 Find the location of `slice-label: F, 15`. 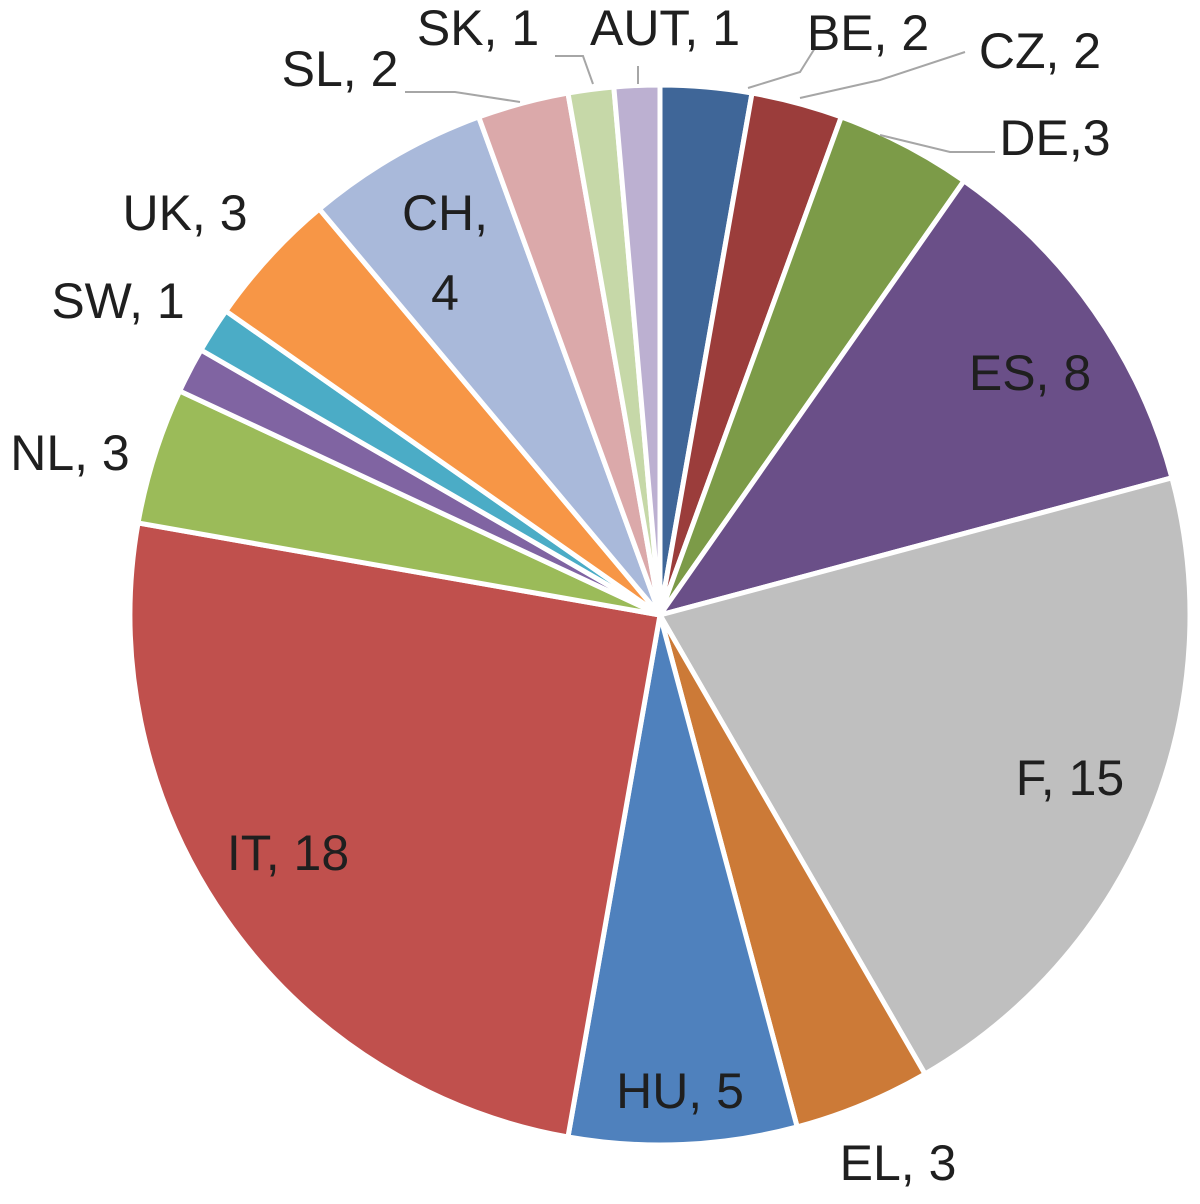

slice-label: F, 15 is located at coordinates (1070, 778).